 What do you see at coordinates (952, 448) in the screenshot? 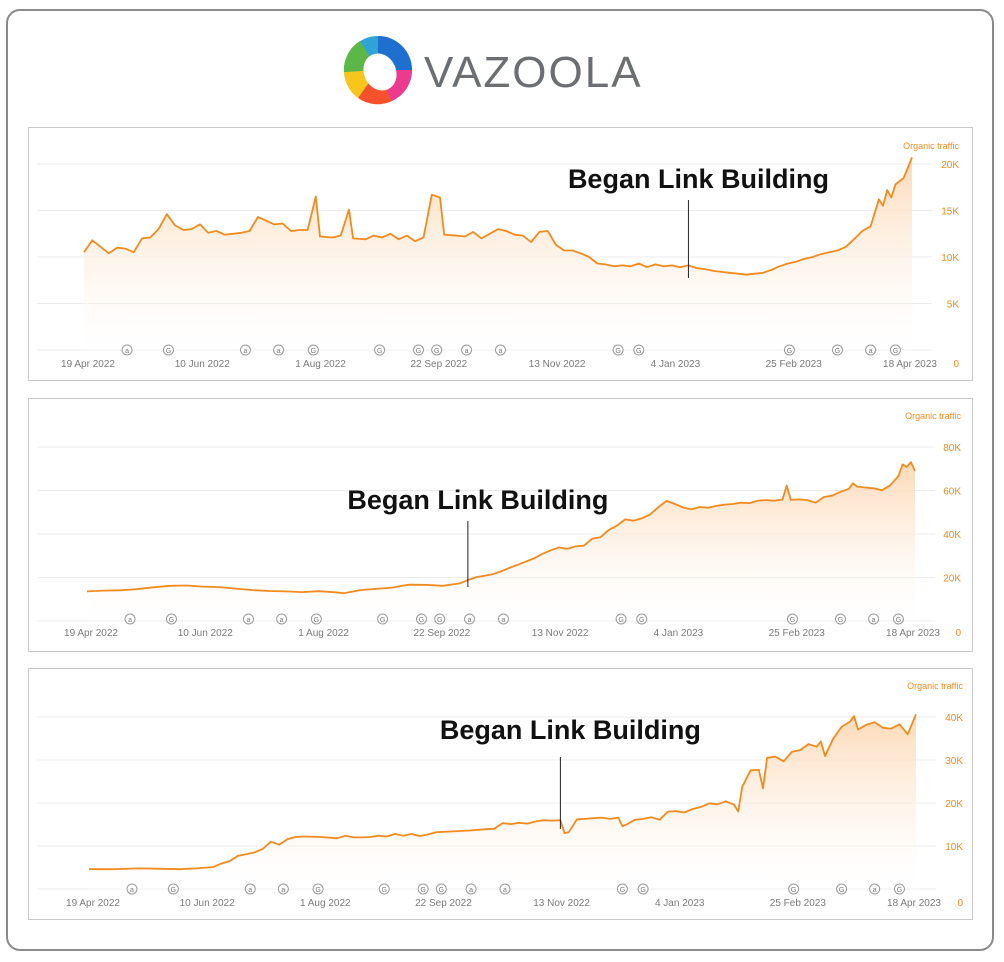
I see `y-tick-label: 80K` at bounding box center [952, 448].